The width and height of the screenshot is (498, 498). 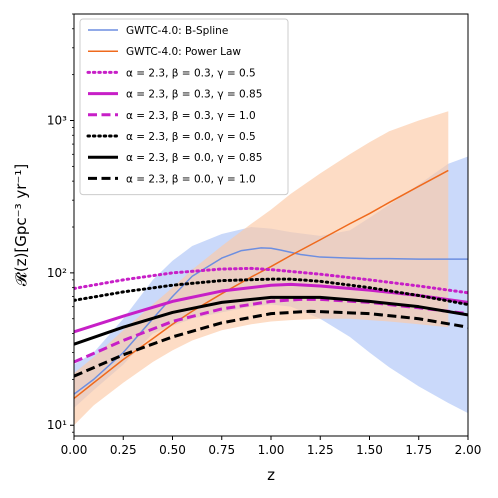 What do you see at coordinates (172, 450) in the screenshot?
I see `x-tick-label: 0.50` at bounding box center [172, 450].